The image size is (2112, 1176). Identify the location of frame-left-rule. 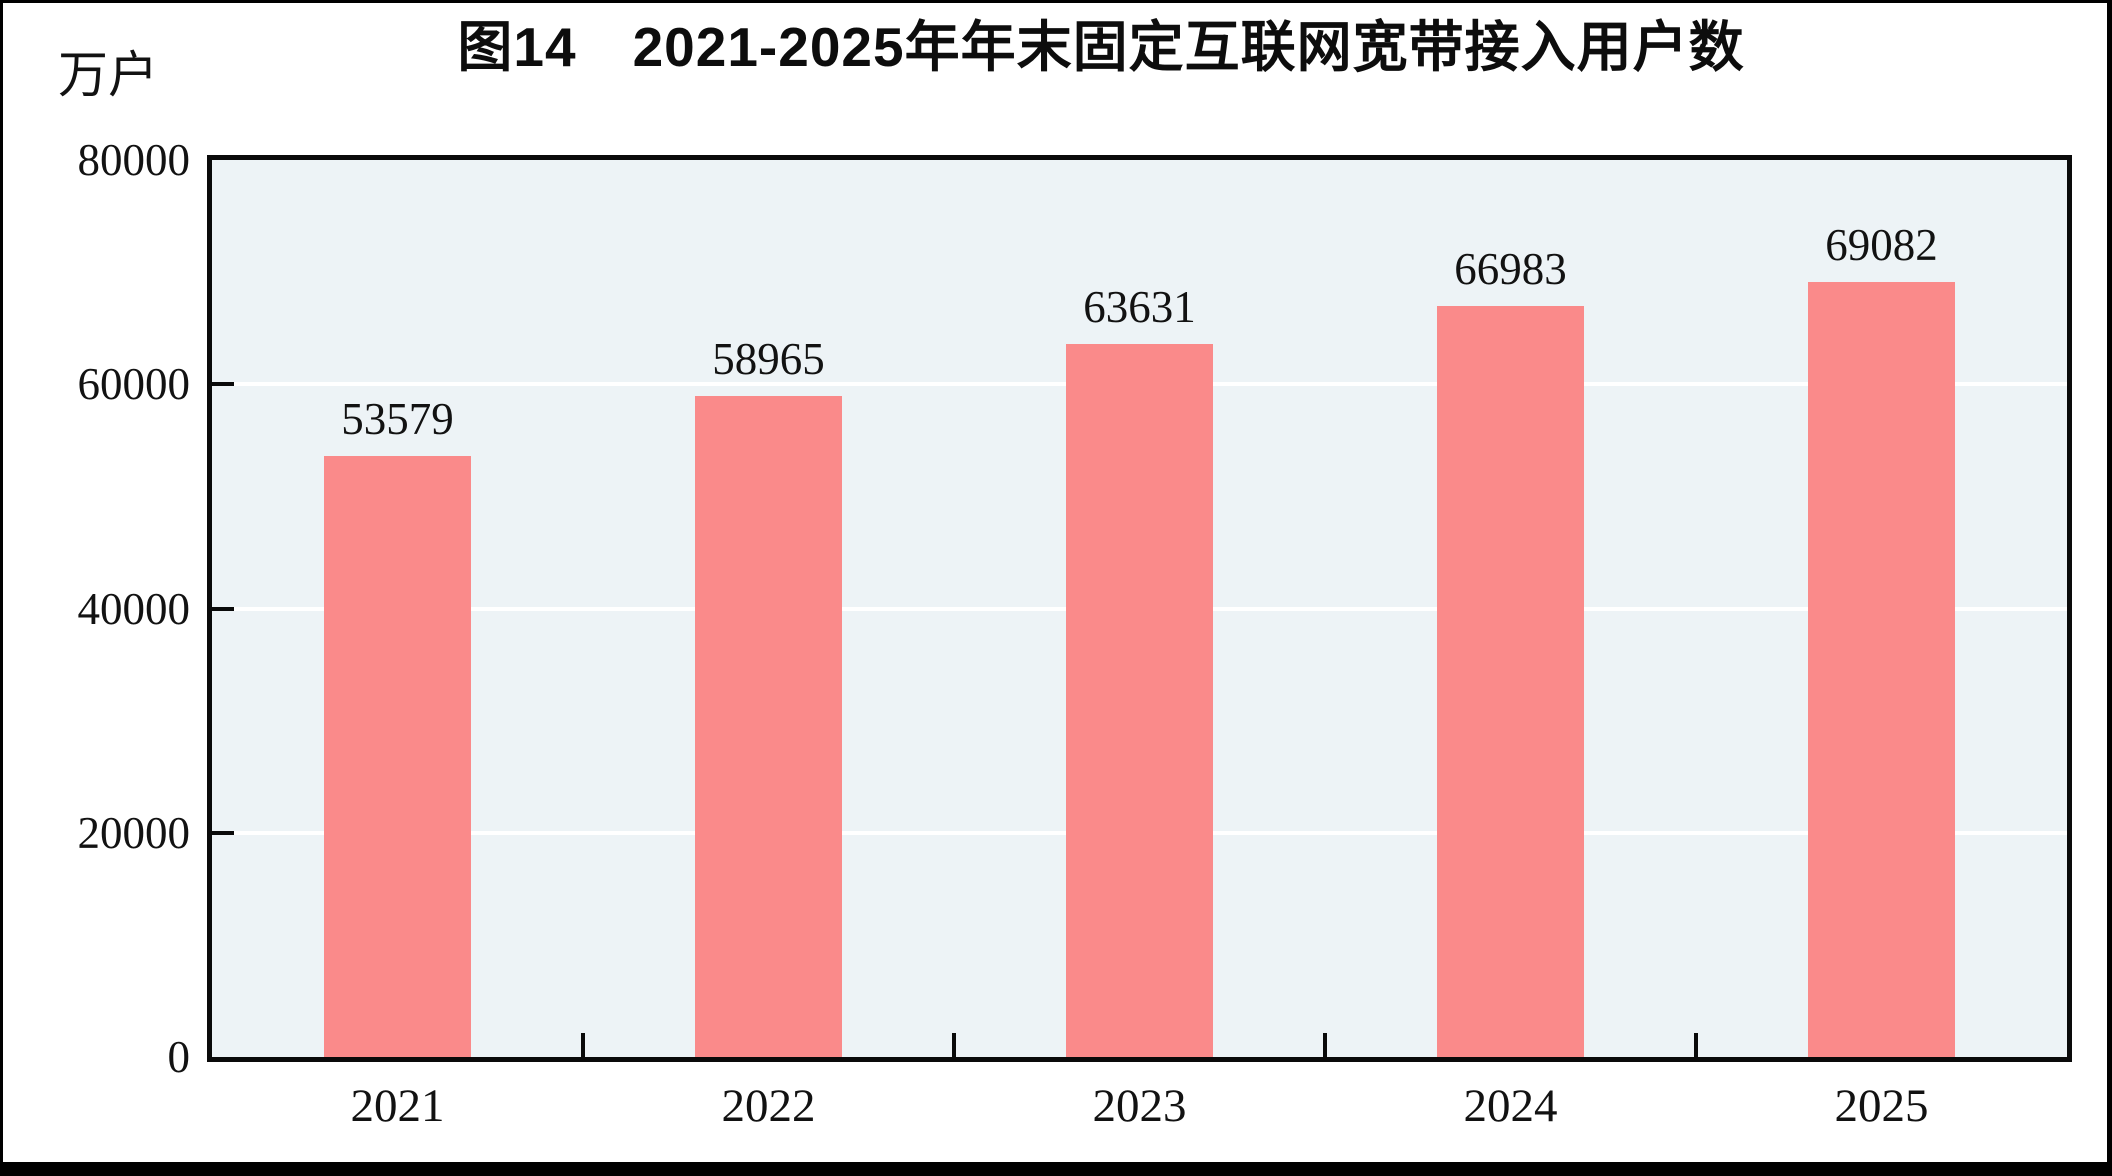
(1, 588).